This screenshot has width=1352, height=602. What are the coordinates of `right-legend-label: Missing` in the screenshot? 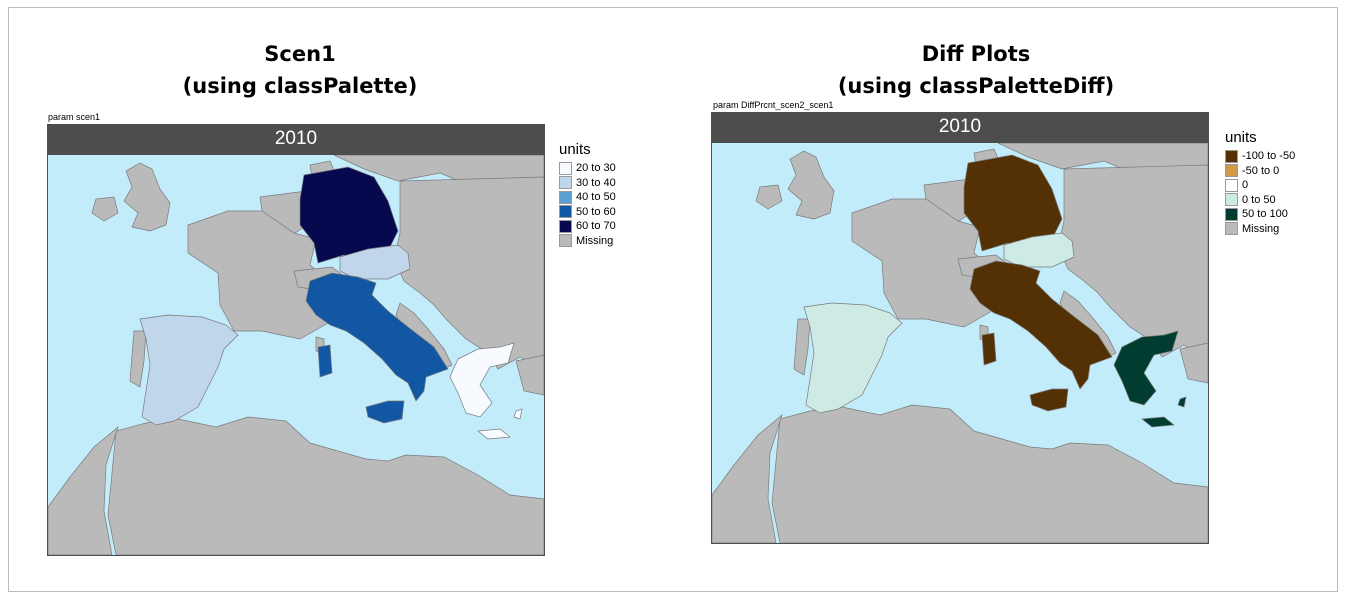 It's located at (1261, 228).